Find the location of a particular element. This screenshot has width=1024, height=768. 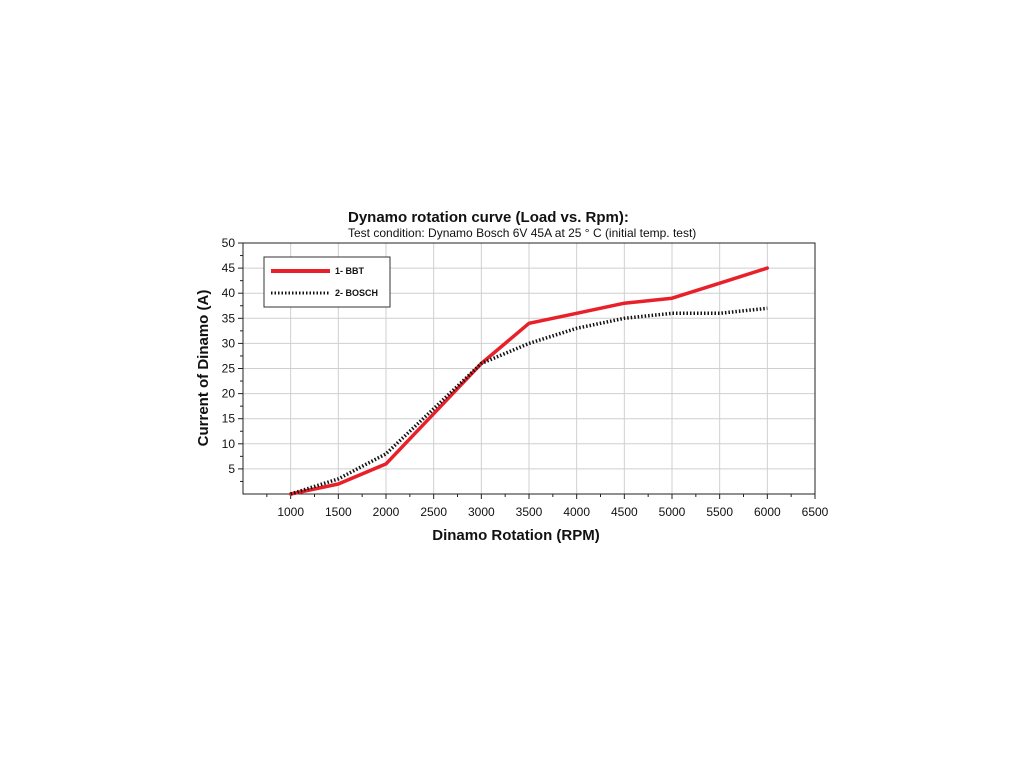

series-line-bbt is located at coordinates (529, 381).